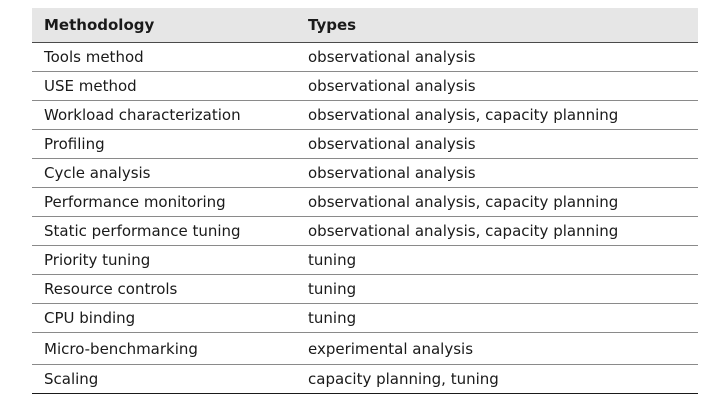  What do you see at coordinates (497, 348) in the screenshot?
I see `types-cell: experimental analysis` at bounding box center [497, 348].